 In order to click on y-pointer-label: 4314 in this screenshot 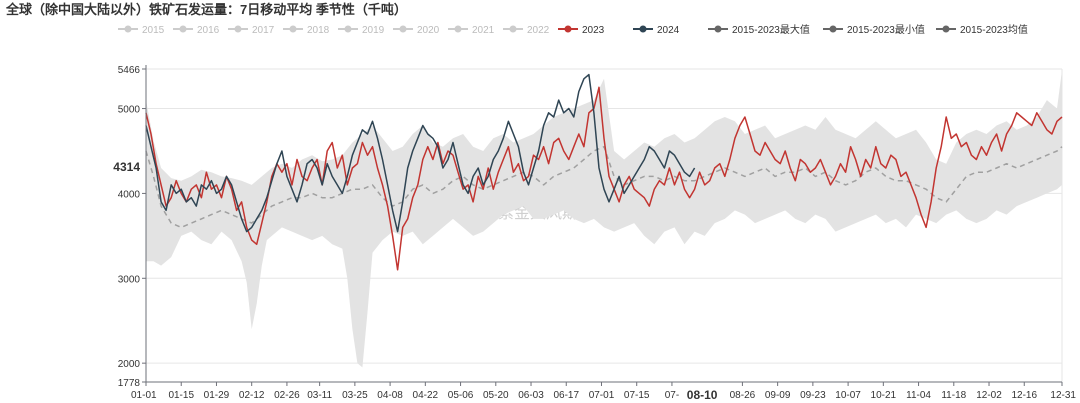, I will do `click(126, 167)`.